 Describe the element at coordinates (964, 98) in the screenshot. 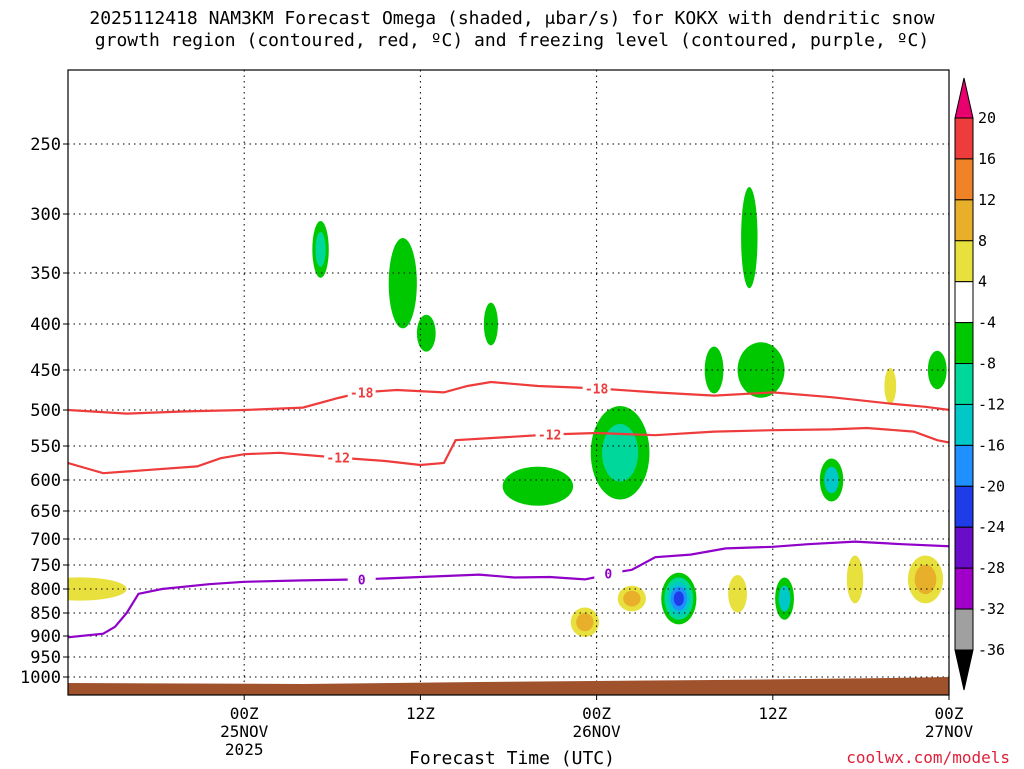

I see `colorbar-top-arrow` at that location.